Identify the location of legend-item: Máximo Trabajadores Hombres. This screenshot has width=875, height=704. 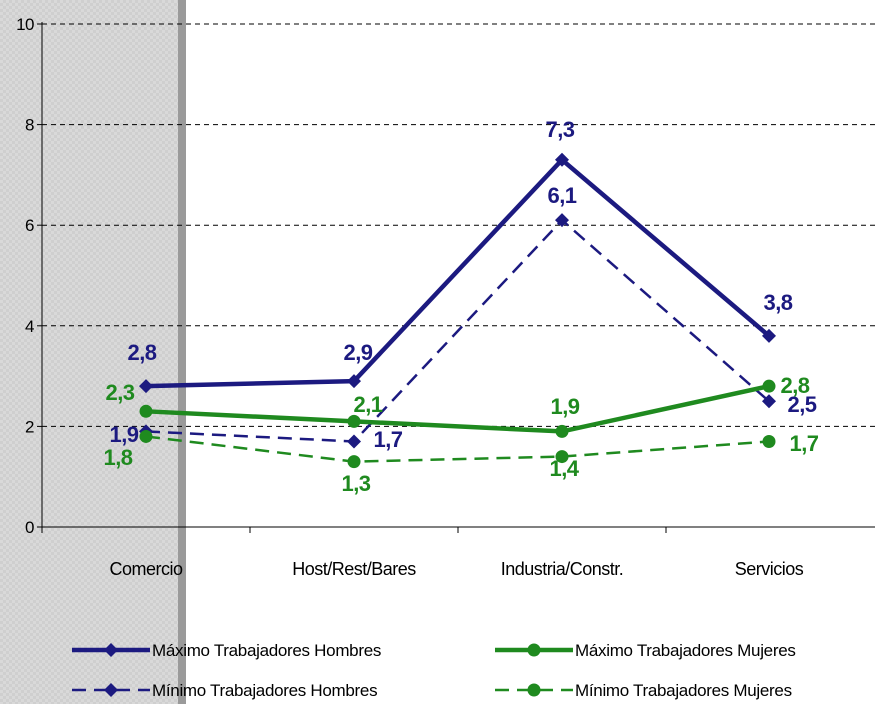
(226, 650).